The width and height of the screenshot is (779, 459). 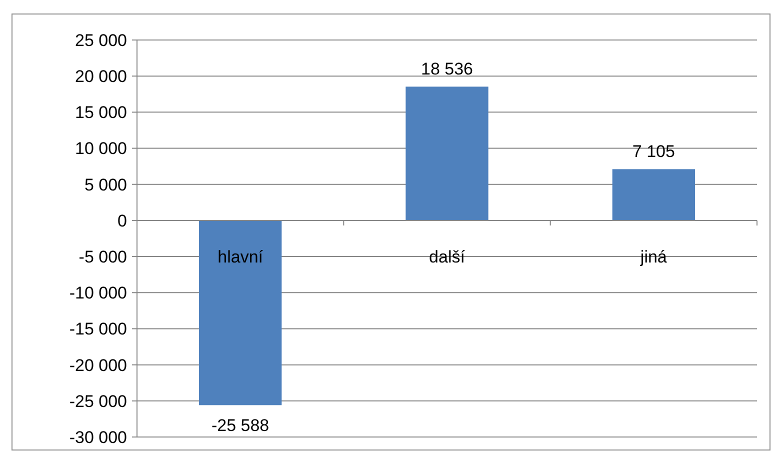 What do you see at coordinates (98, 293) in the screenshot?
I see `y-tick-label: -10 000` at bounding box center [98, 293].